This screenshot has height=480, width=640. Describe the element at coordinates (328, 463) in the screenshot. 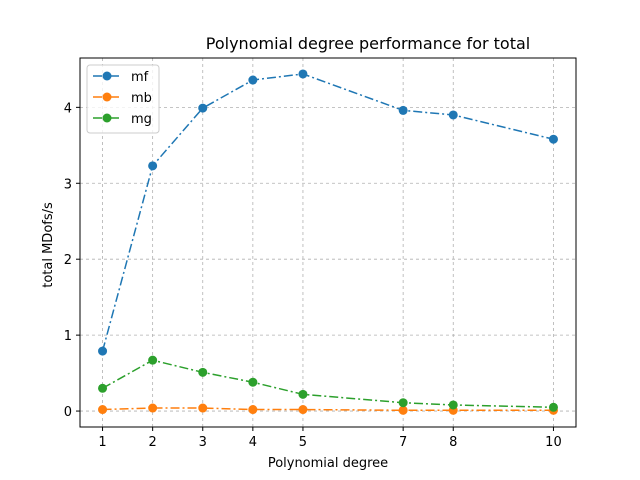

I see `x-axis-label: Polynomial degree` at that location.